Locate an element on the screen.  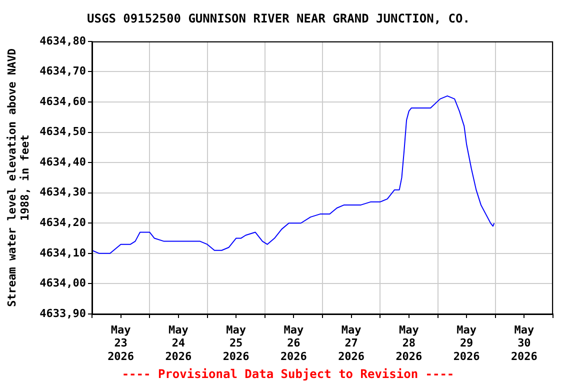
y-tick-label: 4634,80 is located at coordinates (63, 41).